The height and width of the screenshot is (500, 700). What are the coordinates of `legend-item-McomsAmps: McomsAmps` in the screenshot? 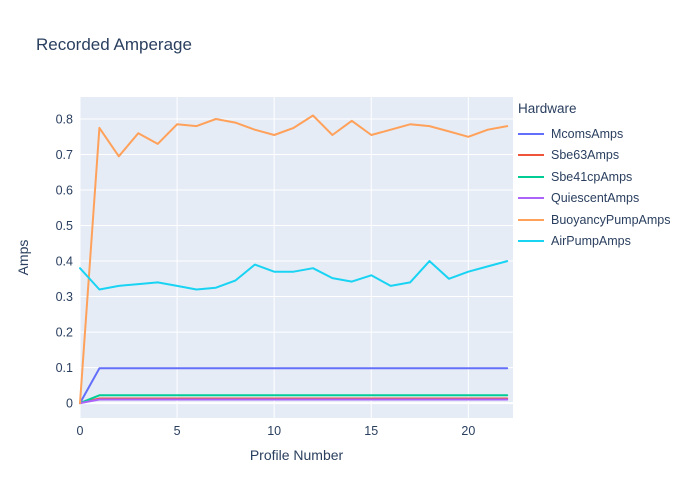 It's located at (594, 134).